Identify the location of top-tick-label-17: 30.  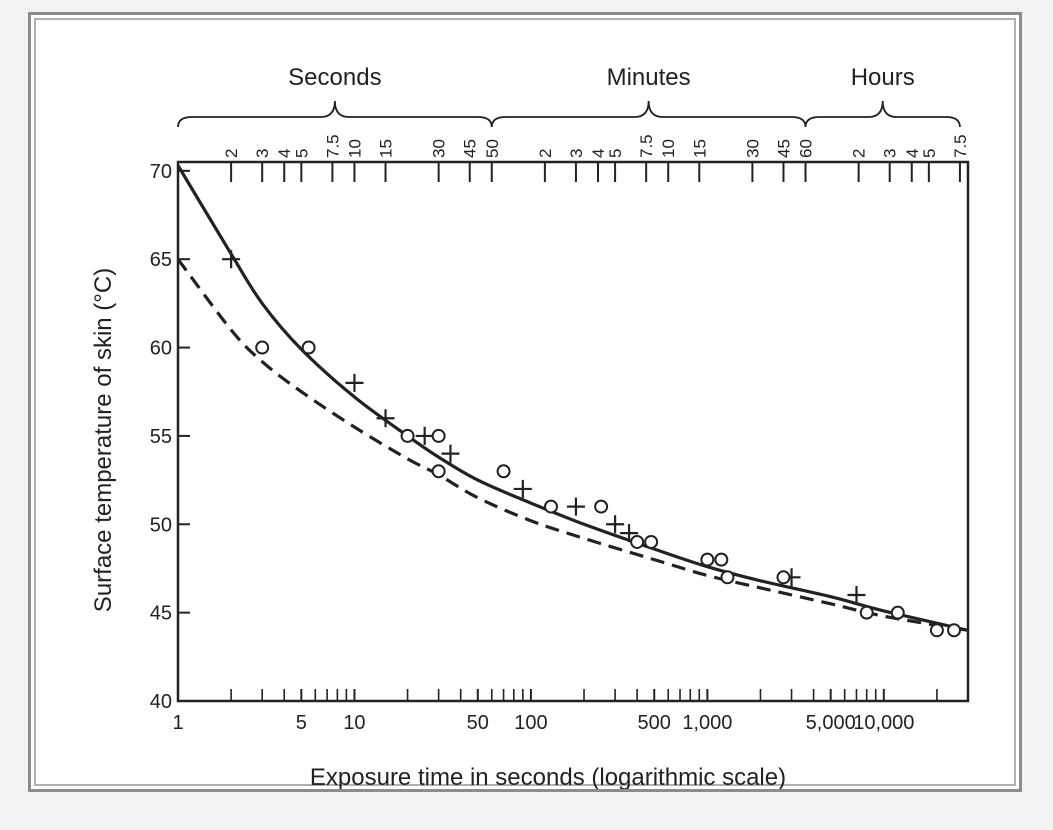
(752, 148).